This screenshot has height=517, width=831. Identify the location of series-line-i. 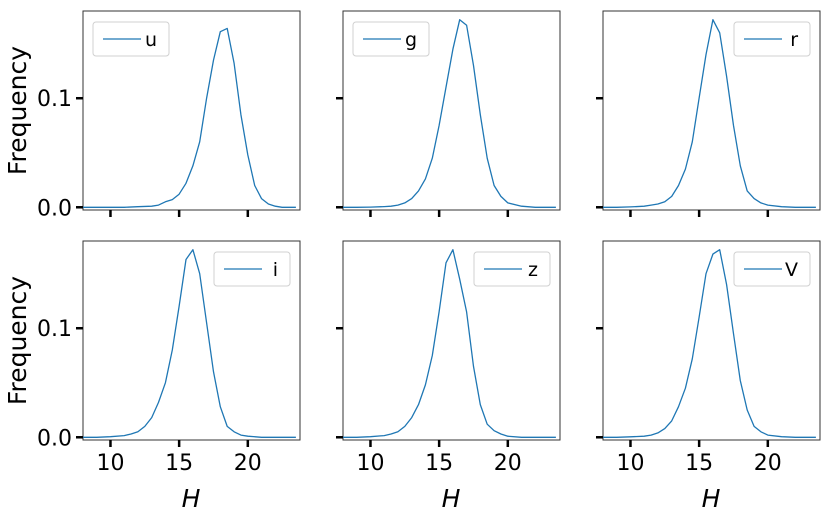
(189, 343).